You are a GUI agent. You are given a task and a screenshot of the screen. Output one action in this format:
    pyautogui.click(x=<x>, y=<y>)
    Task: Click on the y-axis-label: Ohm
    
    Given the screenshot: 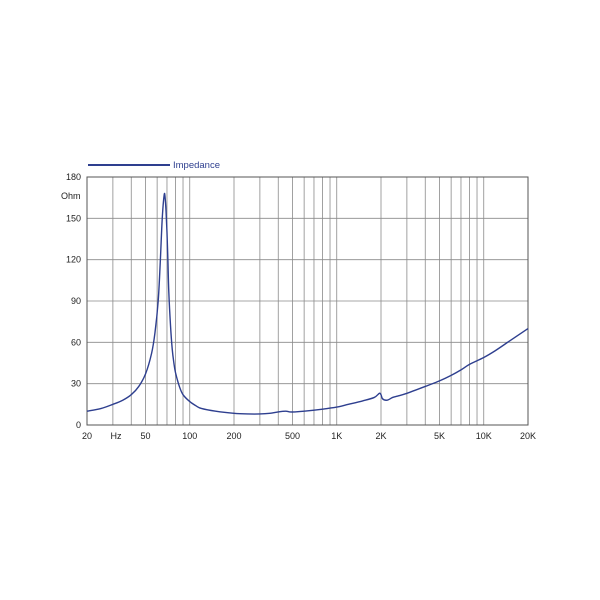 What is the action you would take?
    pyautogui.click(x=71, y=196)
    